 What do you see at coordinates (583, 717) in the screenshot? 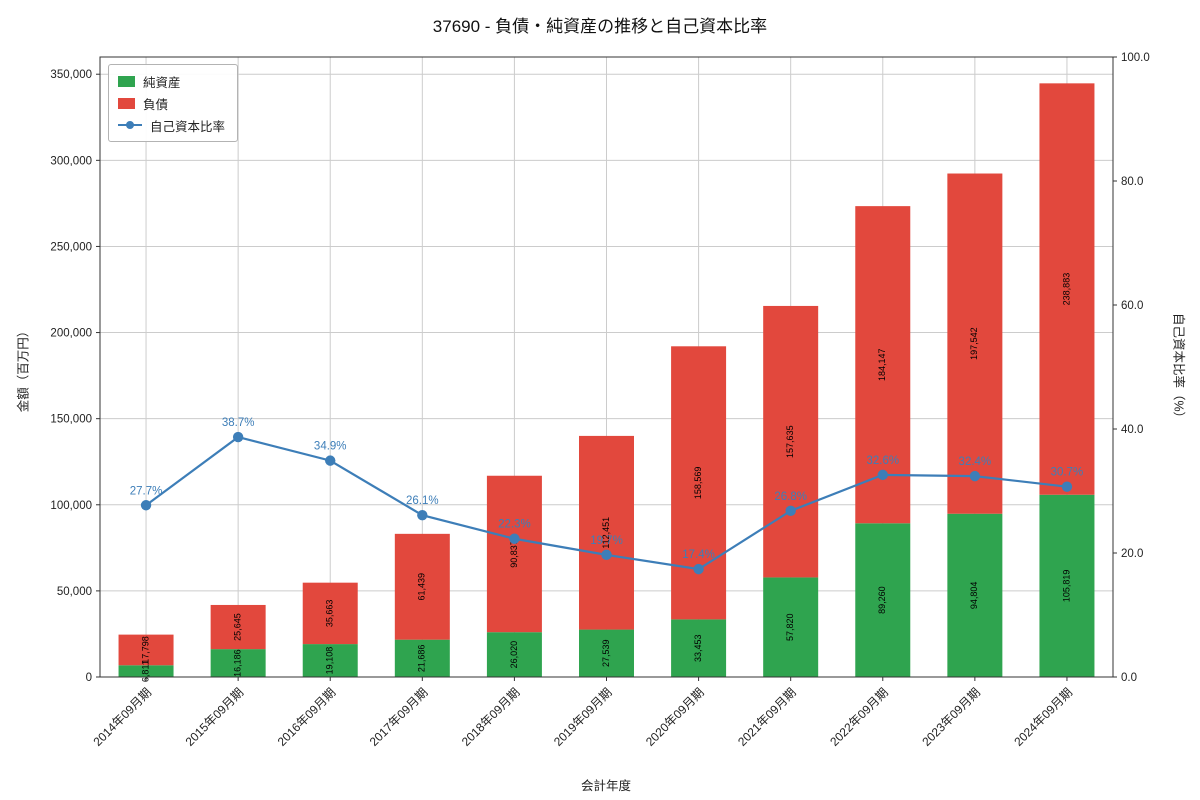
I see `x-tick-label: 2019年09月期` at bounding box center [583, 717].